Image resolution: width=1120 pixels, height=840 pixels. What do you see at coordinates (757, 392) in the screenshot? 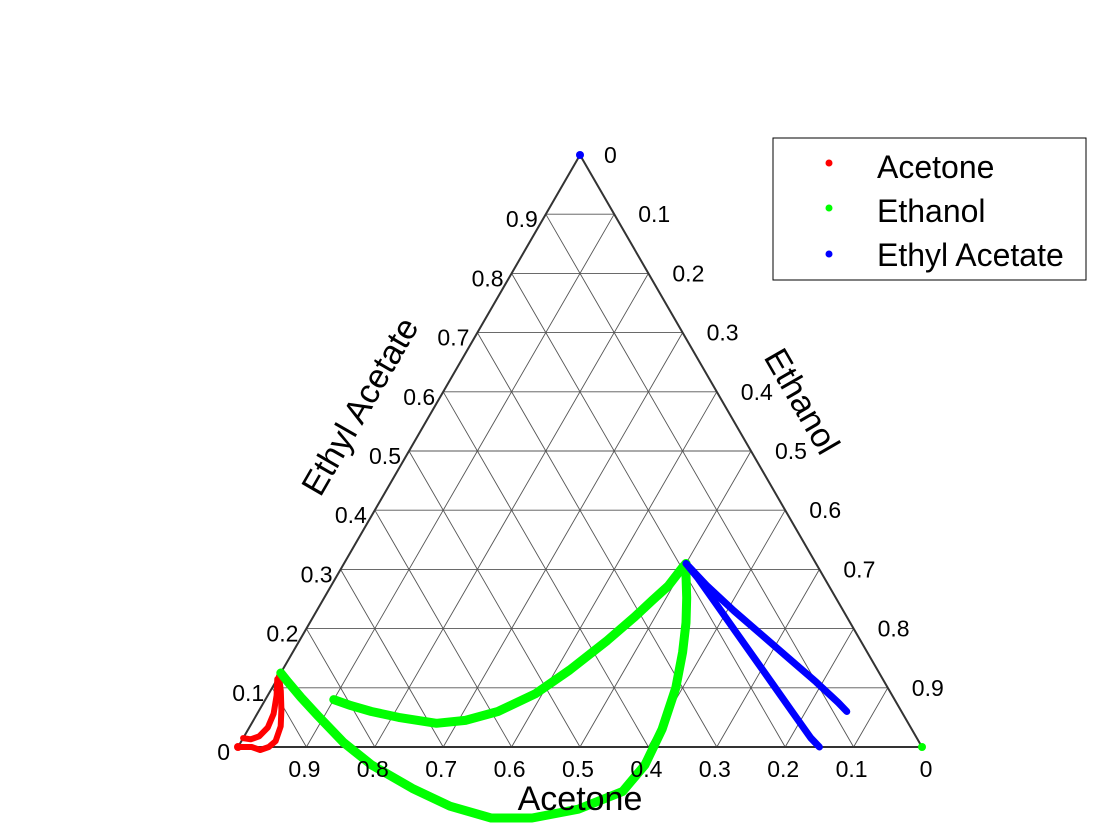
I see `right-tick-label: 0.4` at bounding box center [757, 392].